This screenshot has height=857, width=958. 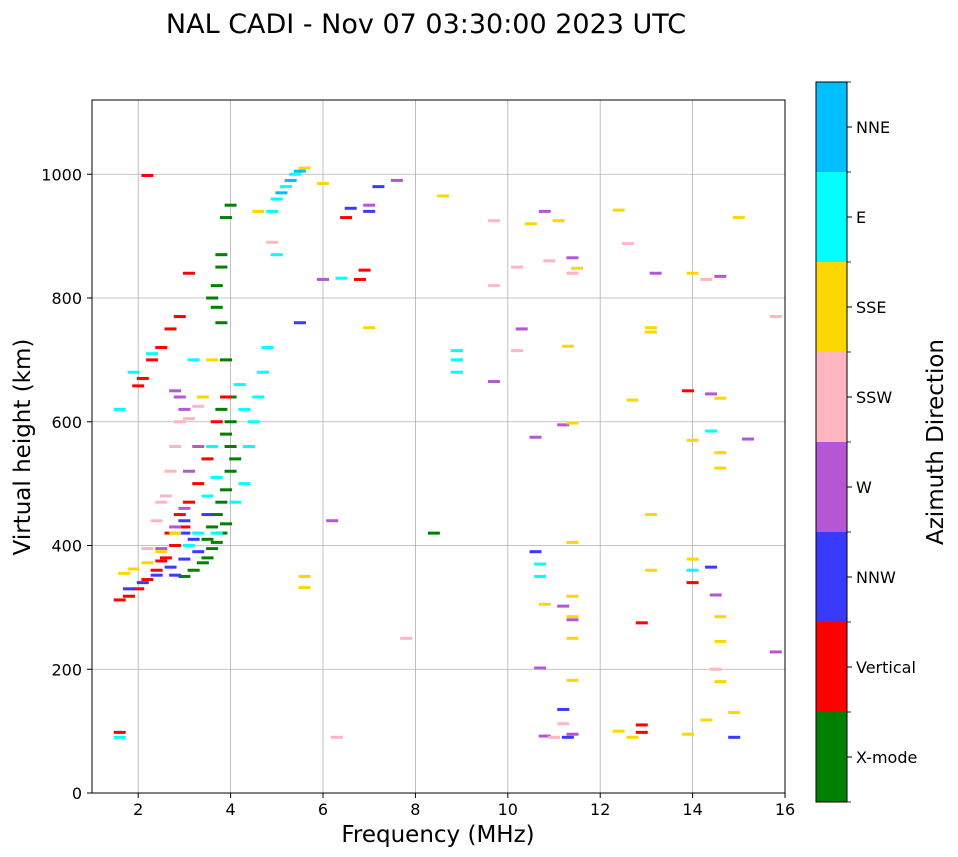 What do you see at coordinates (66, 484) in the screenshot?
I see `y-axis: 0 200 400 600 800 1000` at bounding box center [66, 484].